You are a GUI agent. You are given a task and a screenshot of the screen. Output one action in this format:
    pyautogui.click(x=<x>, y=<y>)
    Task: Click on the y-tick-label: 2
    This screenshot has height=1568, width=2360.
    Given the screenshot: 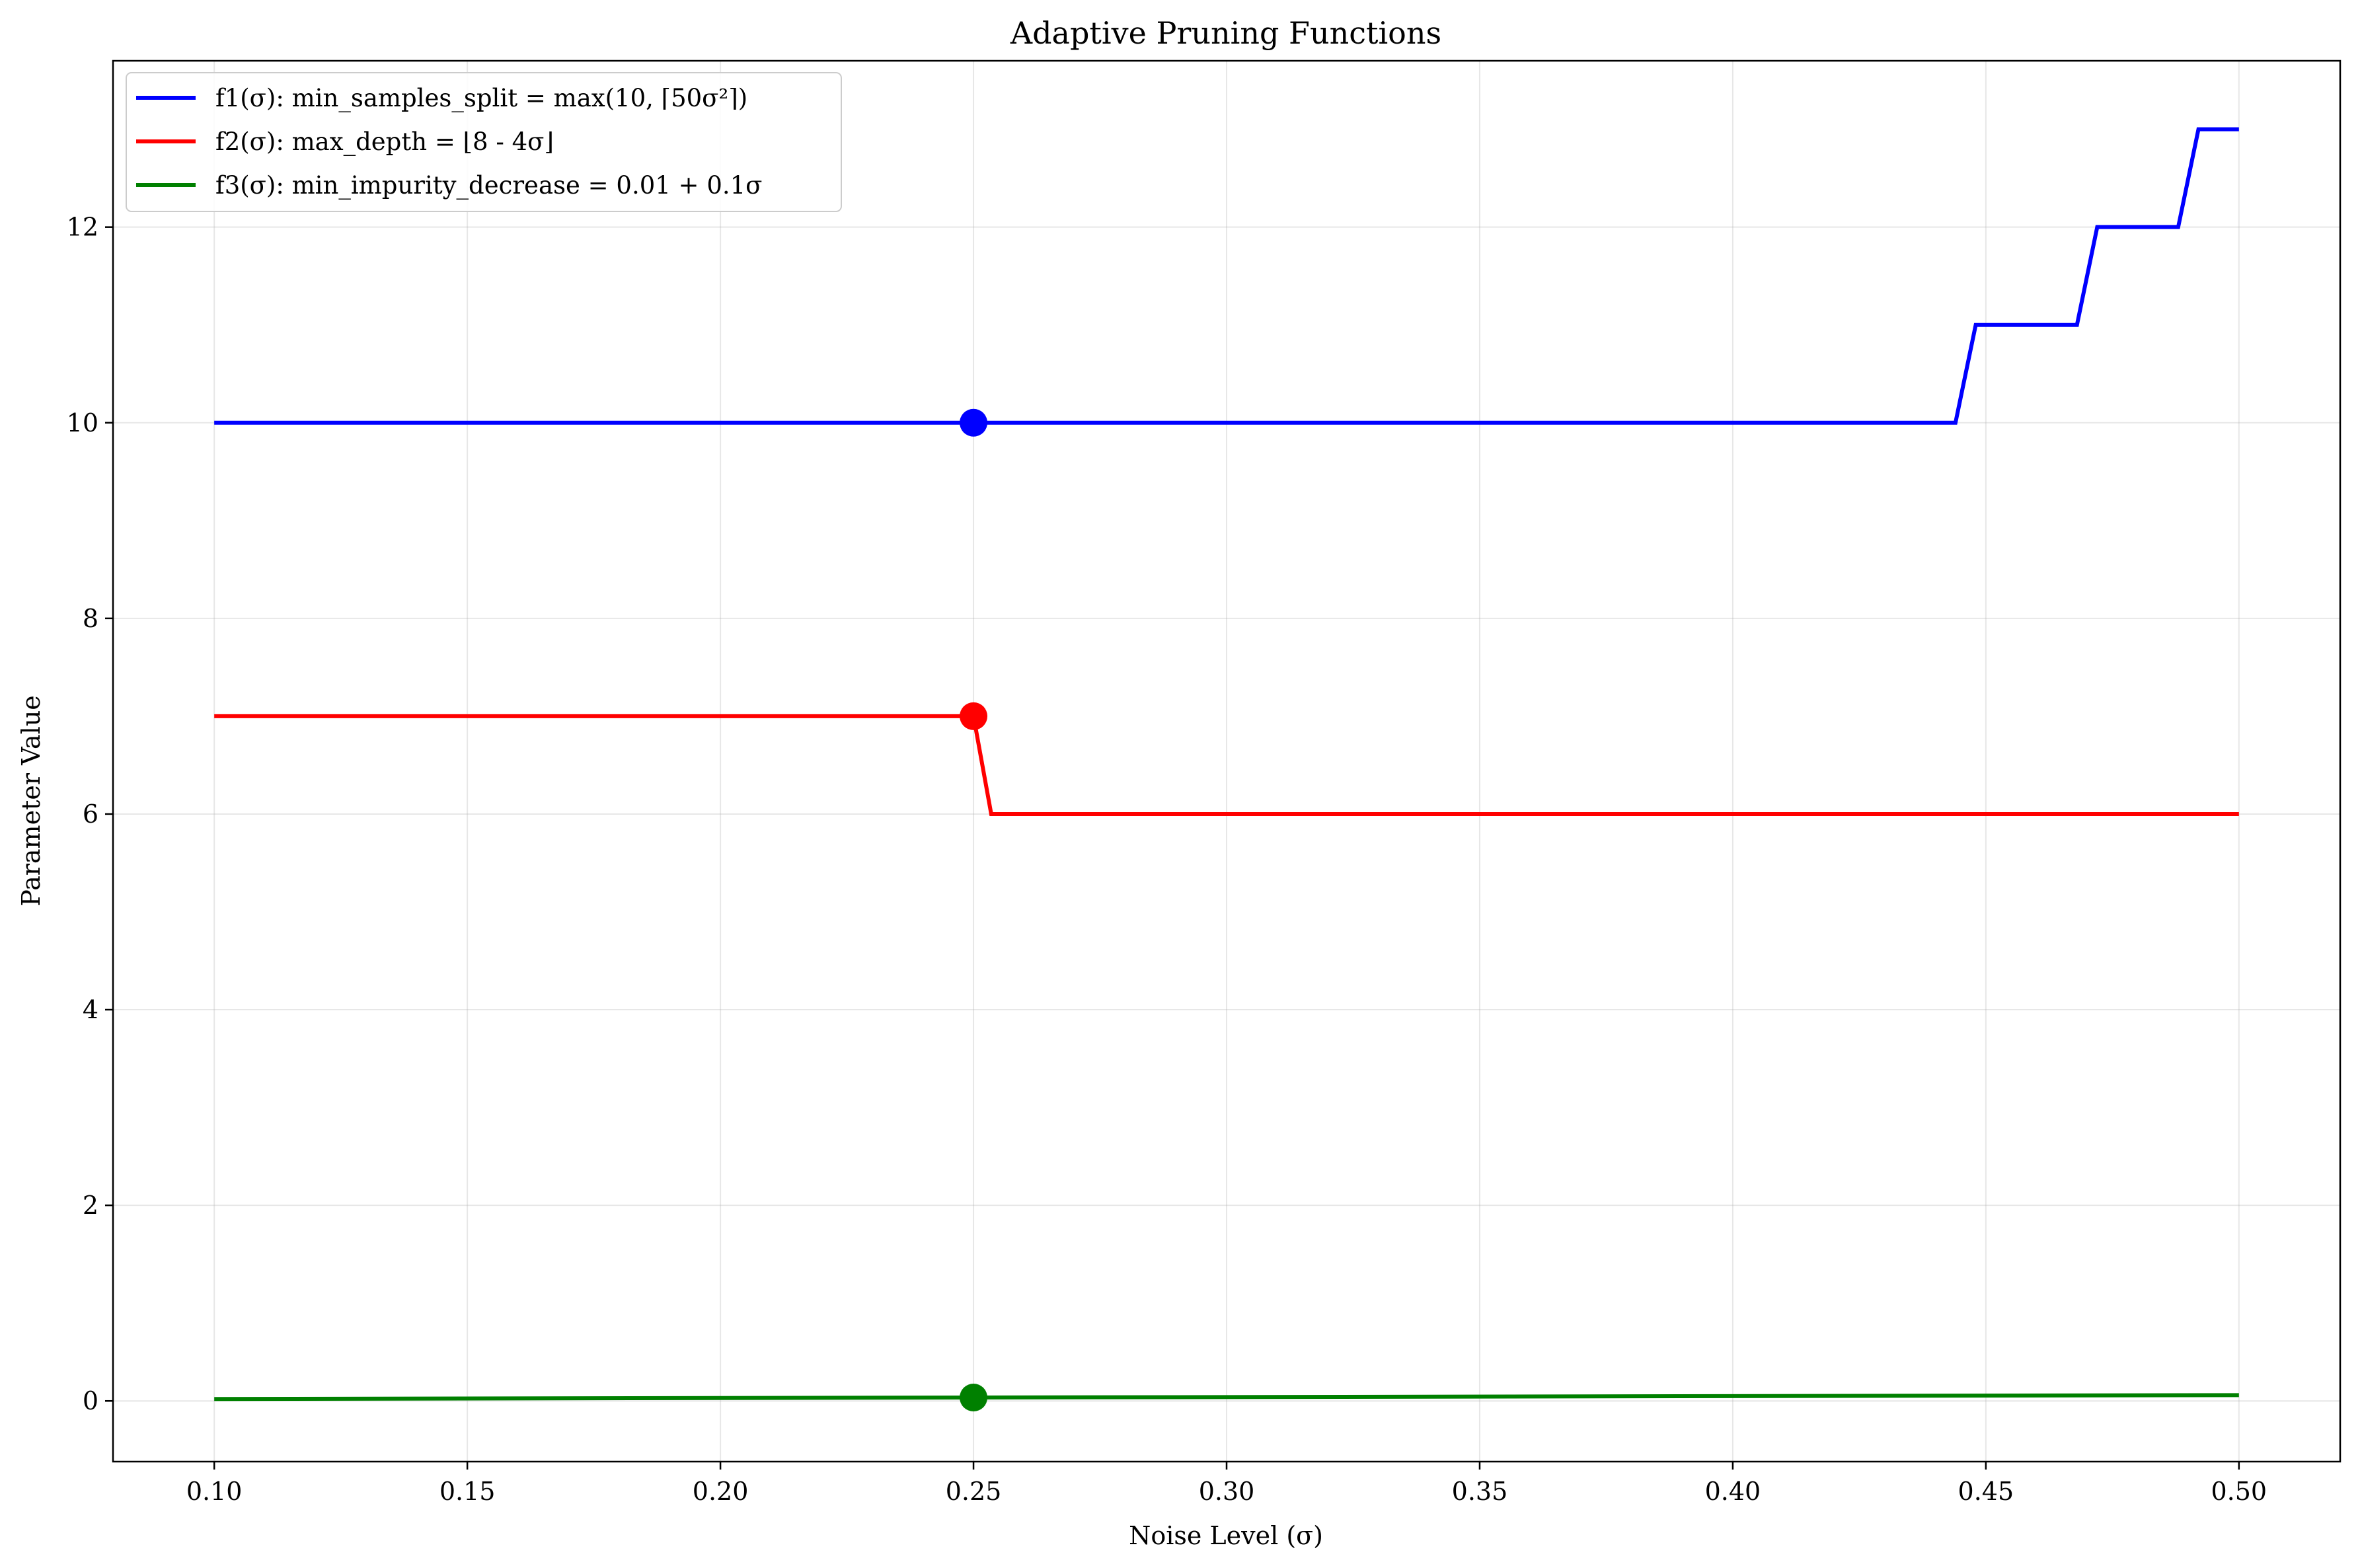 What is the action you would take?
    pyautogui.click(x=90, y=1205)
    